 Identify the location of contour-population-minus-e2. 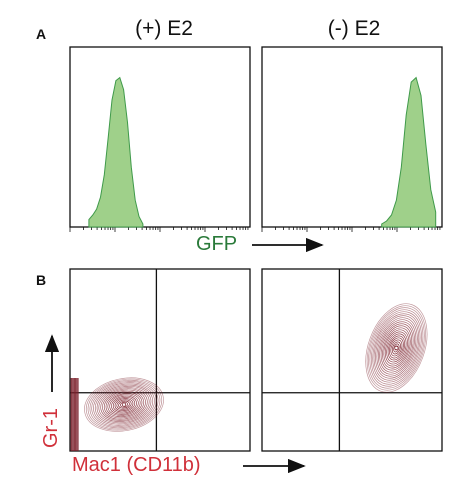
(396, 348).